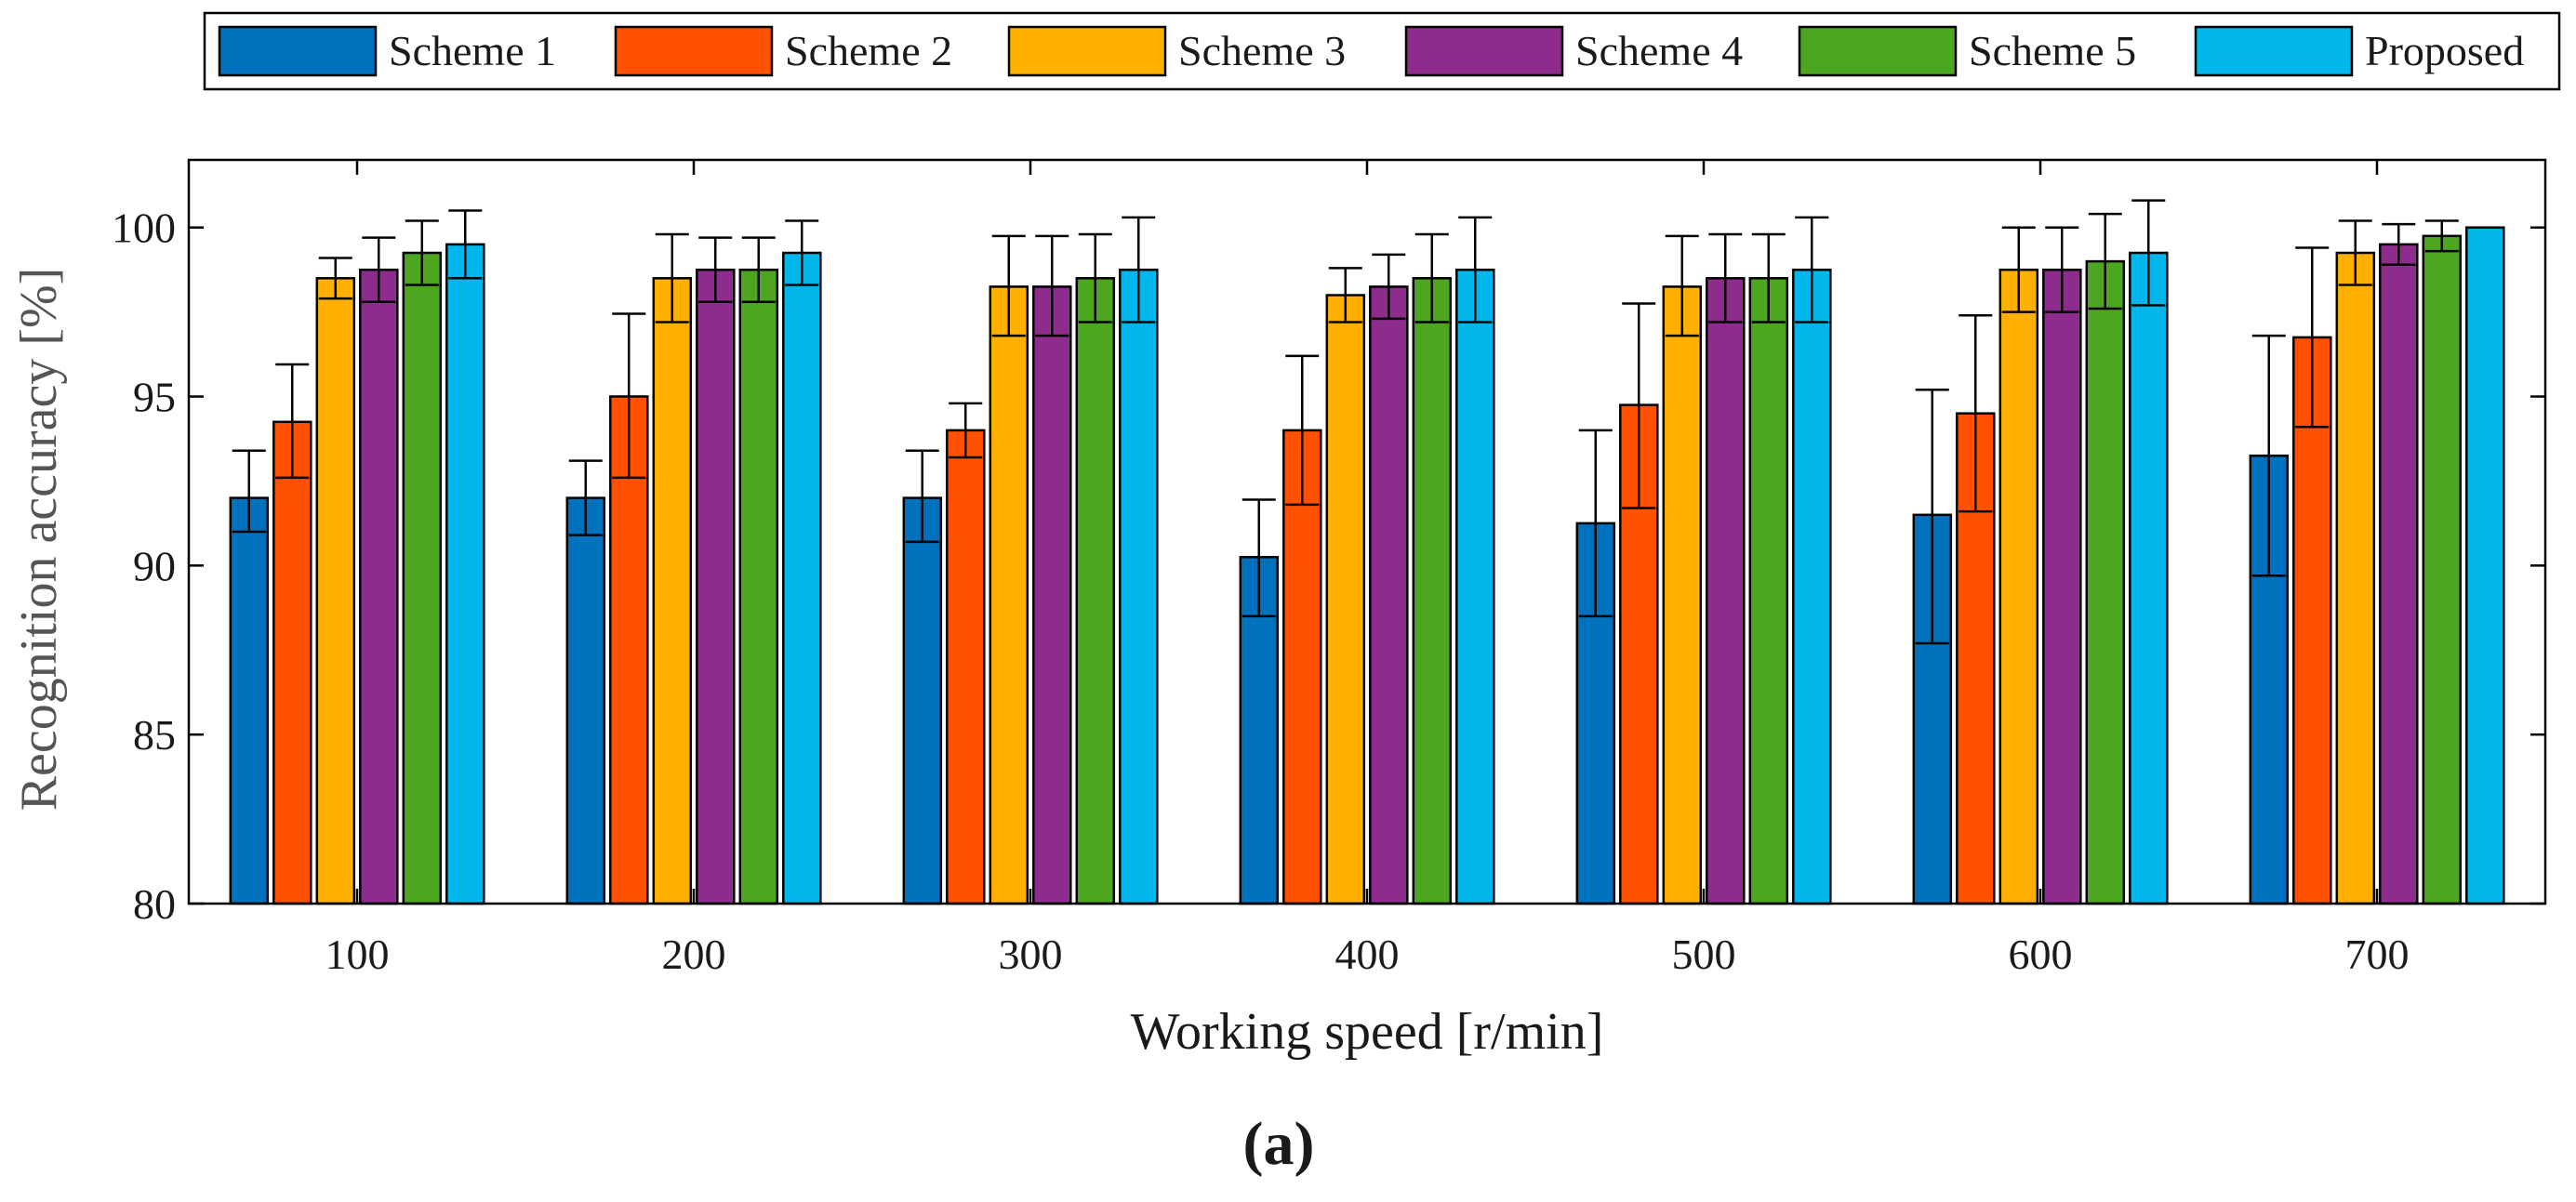 Image resolution: width=2576 pixels, height=1202 pixels. Describe the element at coordinates (2041, 954) in the screenshot. I see `x-tick-label-600: 600` at that location.